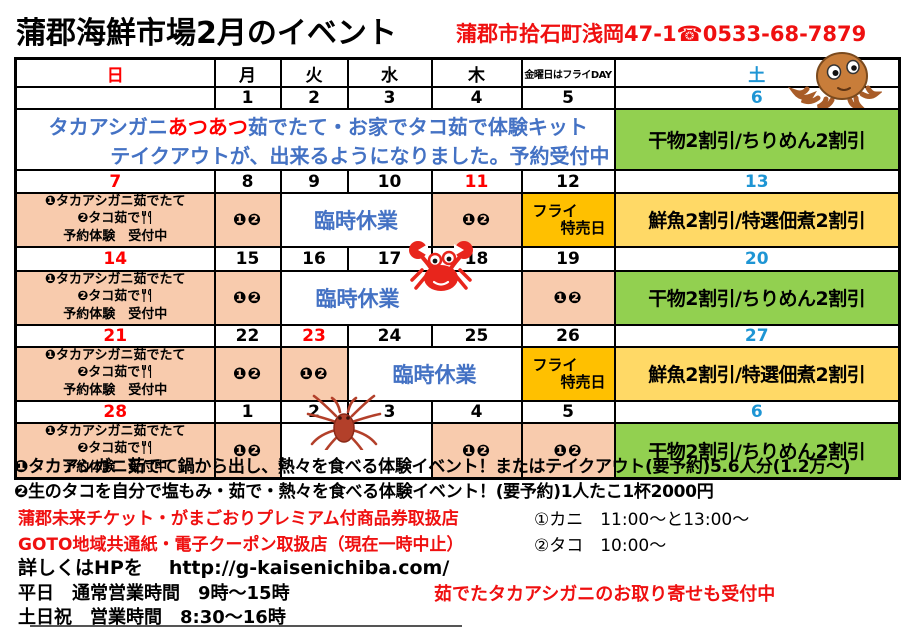 The image size is (908, 629). I want to click on date-cell: 11, so click(476, 181).